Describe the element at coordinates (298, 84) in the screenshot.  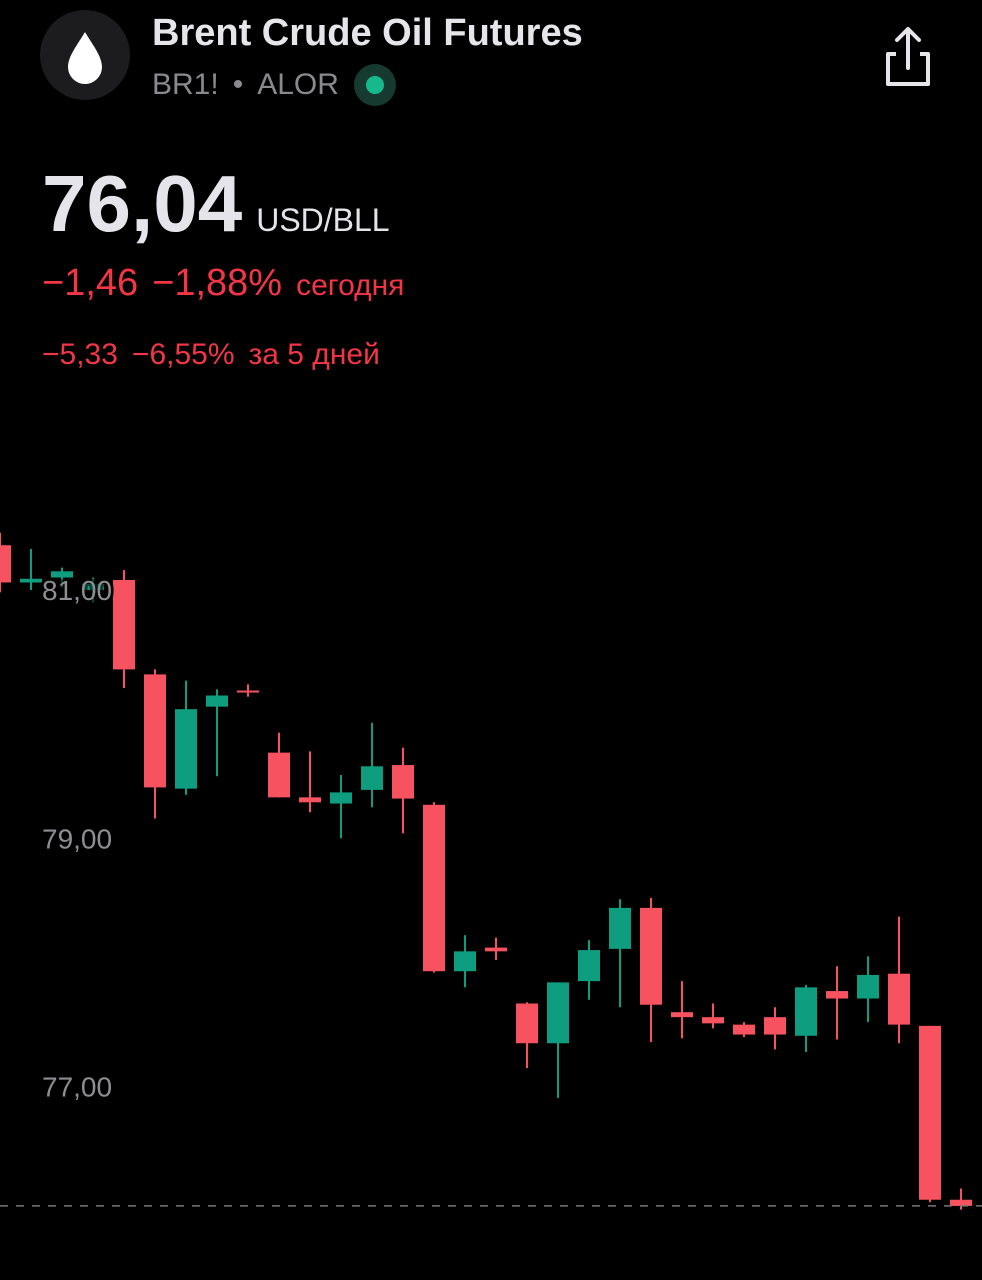
I see `exchange: ALOR` at that location.